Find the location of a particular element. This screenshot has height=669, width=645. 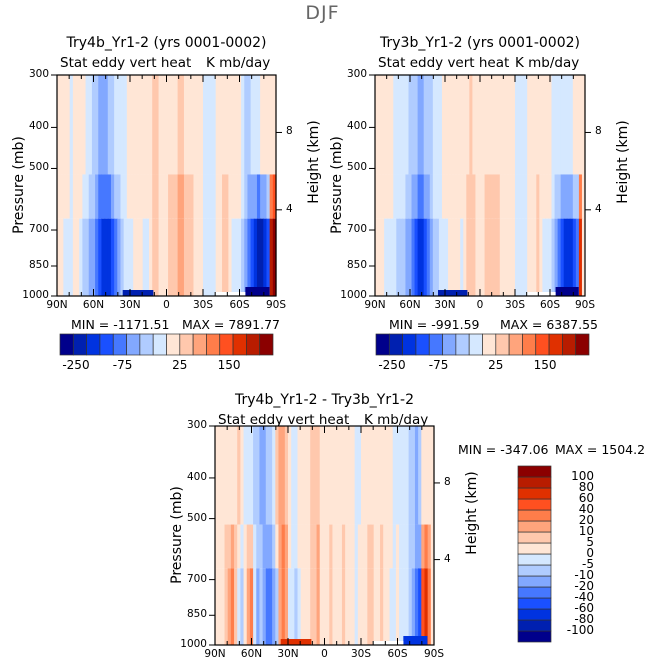

x-tick-label: 90N is located at coordinates (215, 654).